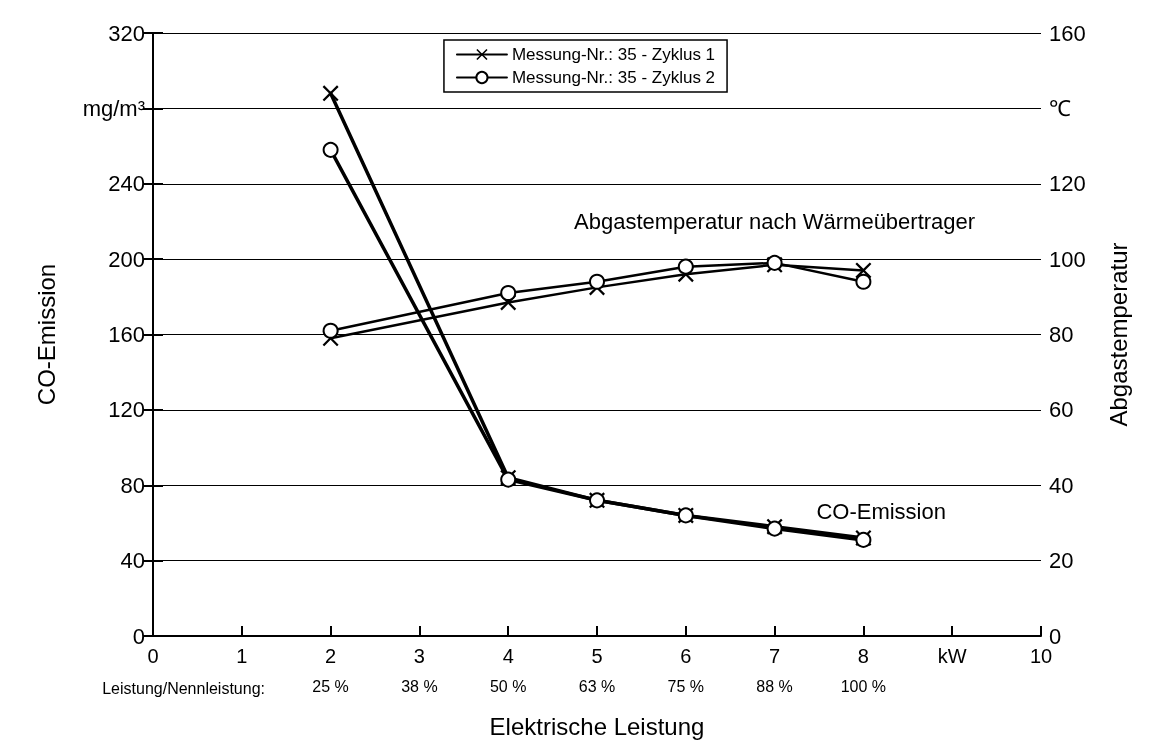 The height and width of the screenshot is (756, 1171). Describe the element at coordinates (613, 54) in the screenshot. I see `legend-label: Messung-Nr.: 35 - Zyklus 1` at that location.